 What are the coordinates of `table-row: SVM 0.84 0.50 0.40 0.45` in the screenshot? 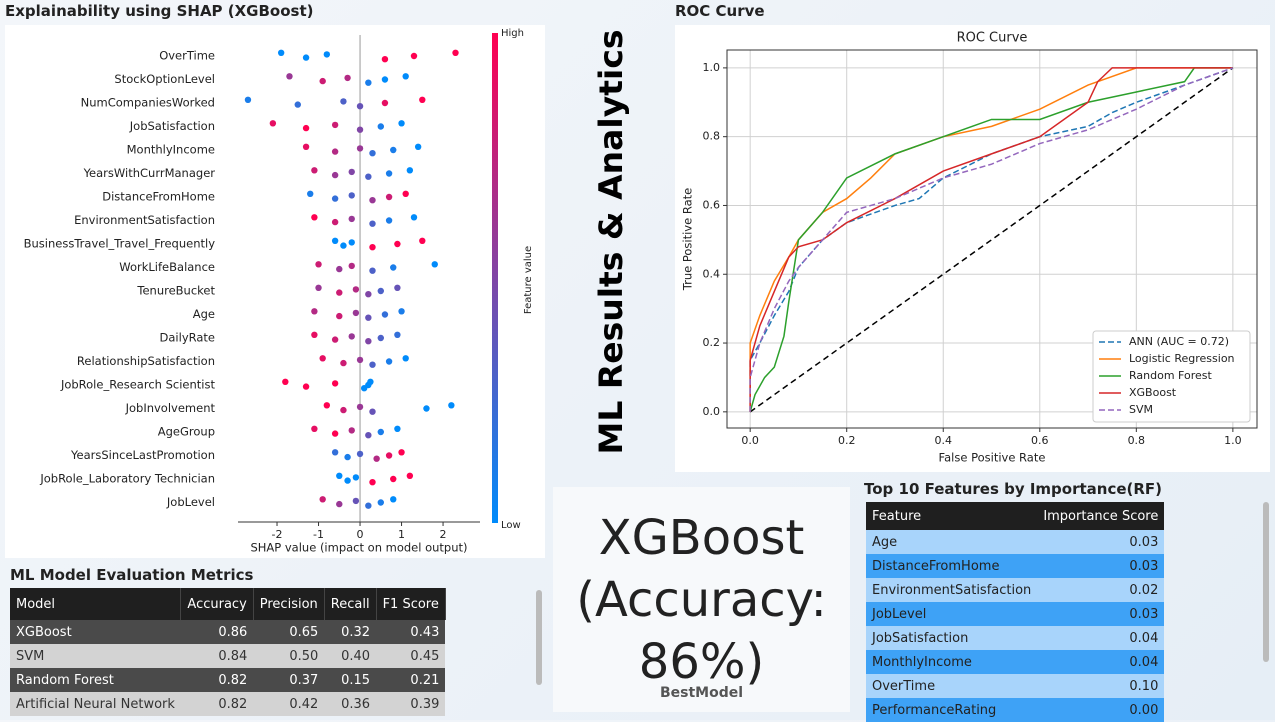 It's located at (228, 656).